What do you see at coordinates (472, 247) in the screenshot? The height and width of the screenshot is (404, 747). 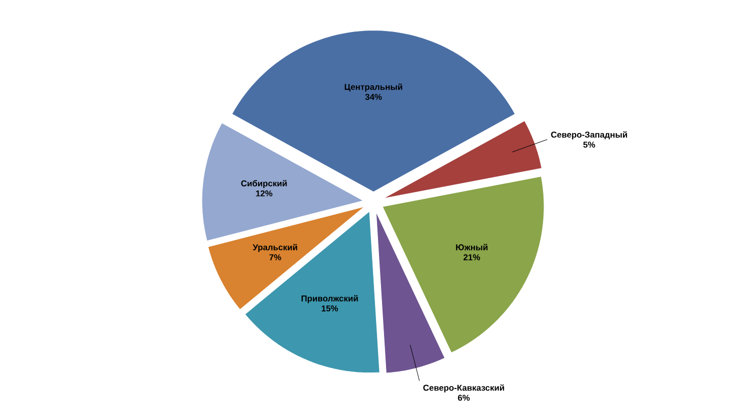 I see `slice-label: Южный` at bounding box center [472, 247].